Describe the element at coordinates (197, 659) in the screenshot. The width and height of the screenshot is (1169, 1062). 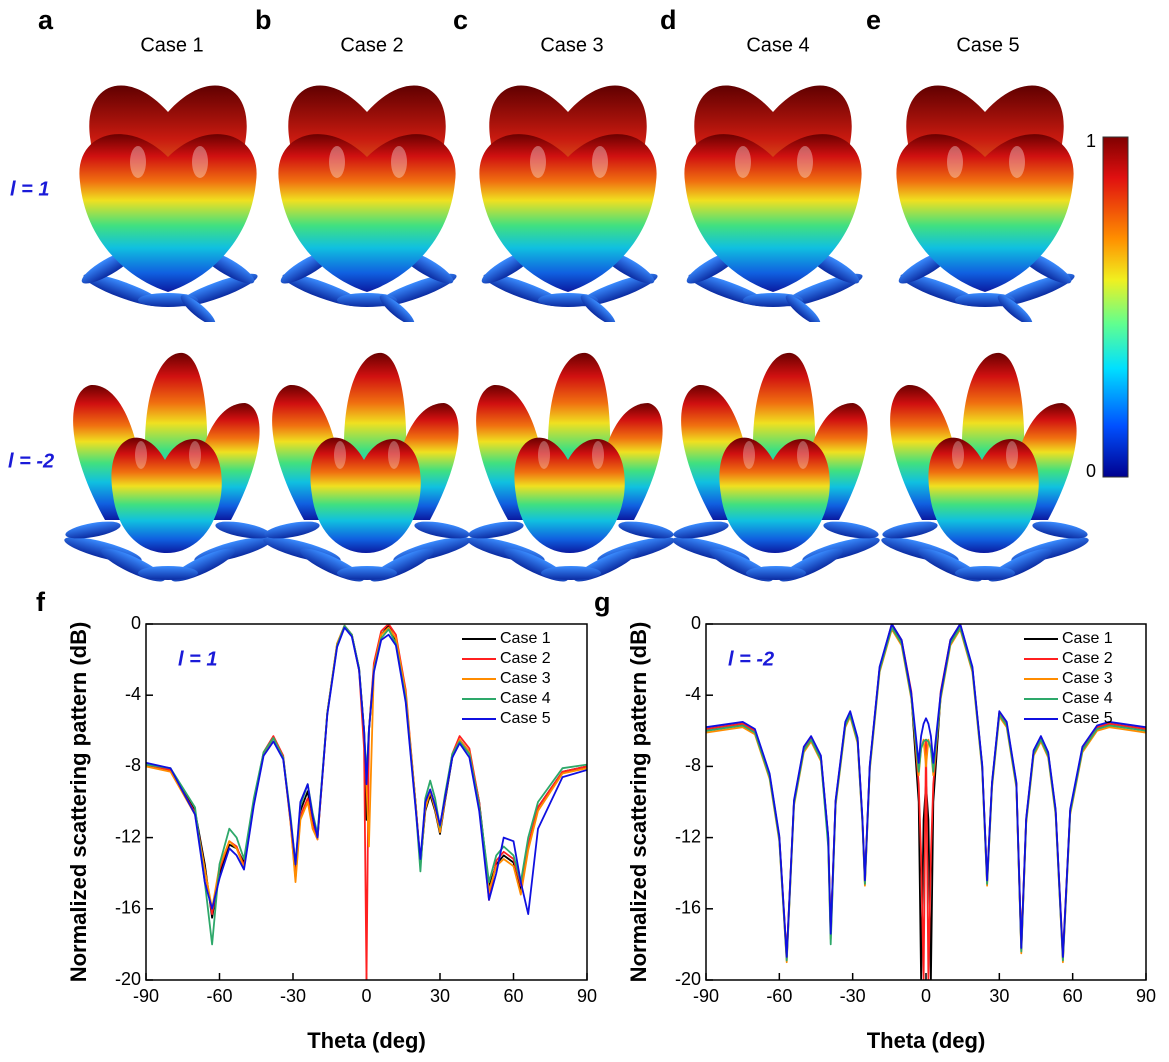
I see `annotation: l = 1` at that location.